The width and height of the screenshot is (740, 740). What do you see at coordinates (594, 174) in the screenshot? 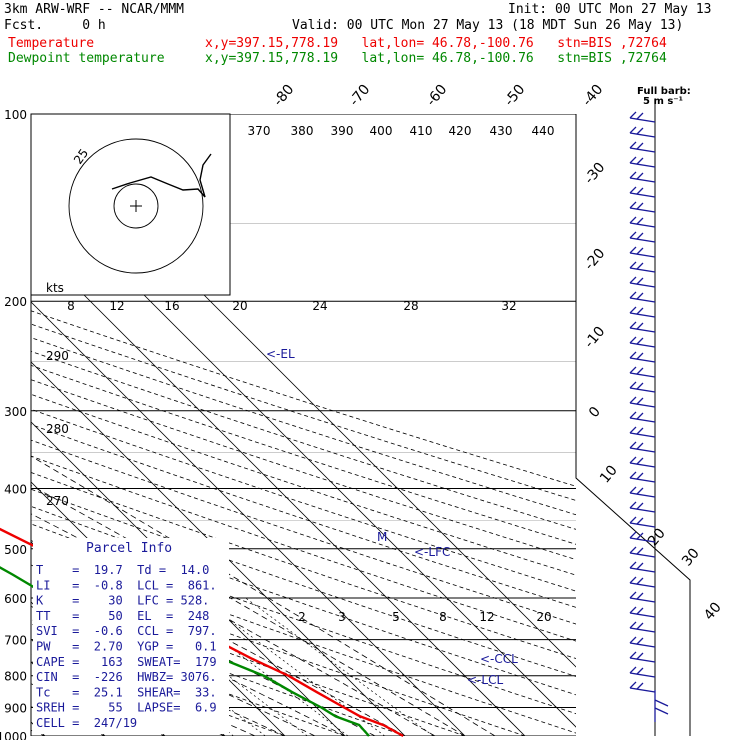
I see `isotherm-label: -30` at bounding box center [594, 174].